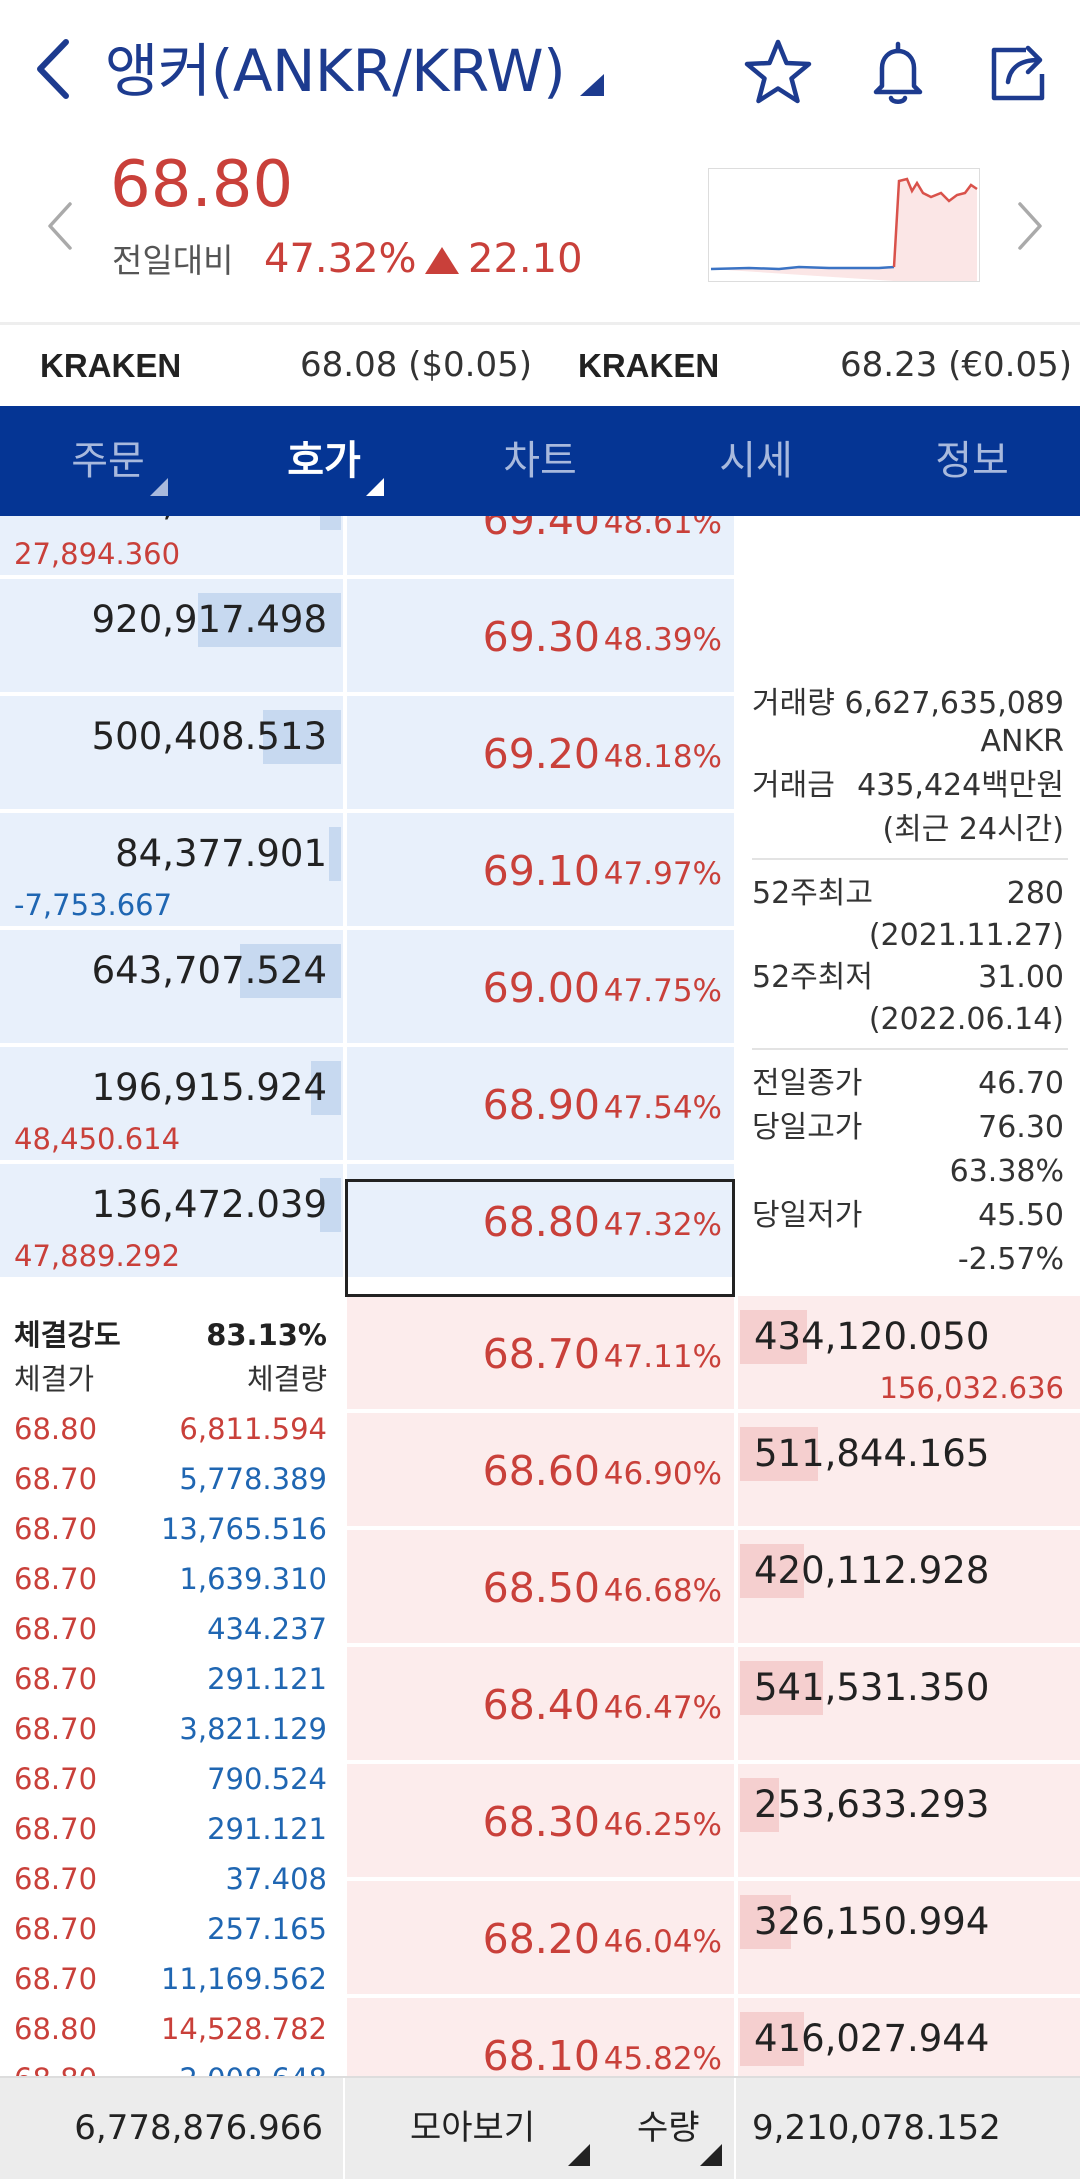 Image resolution: width=1080 pixels, height=2179 pixels. I want to click on prev-close-value: 46.70, so click(1021, 1083).